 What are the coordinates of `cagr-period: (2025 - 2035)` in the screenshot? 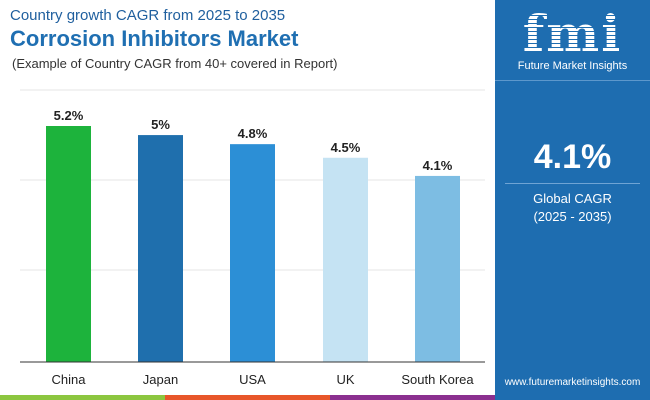 It's located at (572, 216).